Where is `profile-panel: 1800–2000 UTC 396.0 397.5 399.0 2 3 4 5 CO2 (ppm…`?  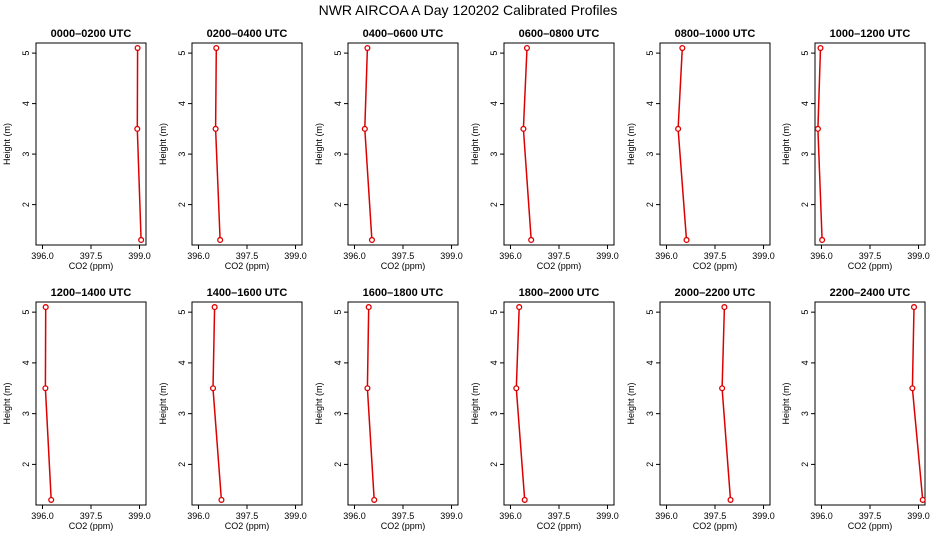 profile-panel: 1800–2000 UTC 396.0 397.5 399.0 2 3 4 5 CO2 (ppm… is located at coordinates (544, 409).